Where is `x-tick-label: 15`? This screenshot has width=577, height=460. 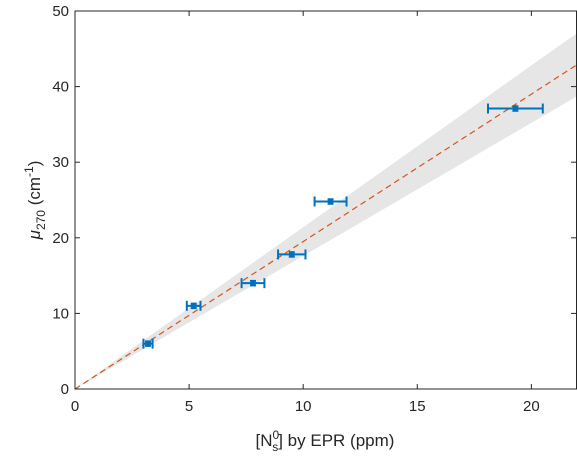 x-tick-label: 15 is located at coordinates (417, 406).